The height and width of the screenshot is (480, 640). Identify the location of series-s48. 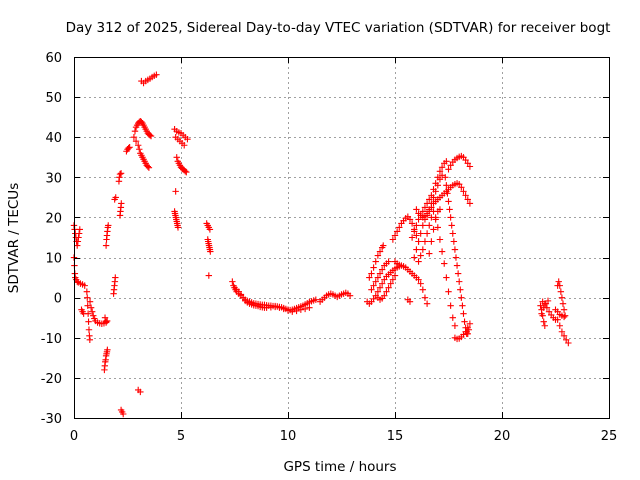
(563, 331).